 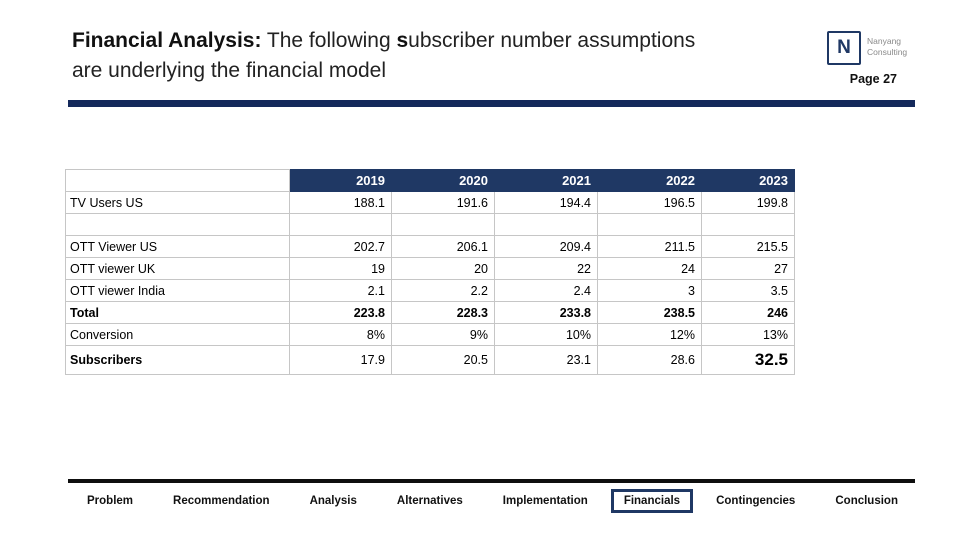 I want to click on cell-value: 202.7, so click(x=340, y=246).